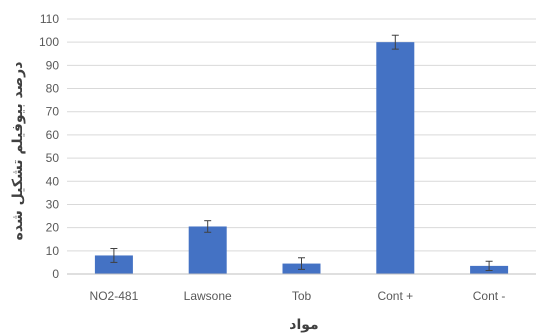 The image size is (540, 336). Describe the element at coordinates (49, 146) in the screenshot. I see `y-tick-labels: 0 10 20 30 40 50 60 70 80 90 100 110` at that location.